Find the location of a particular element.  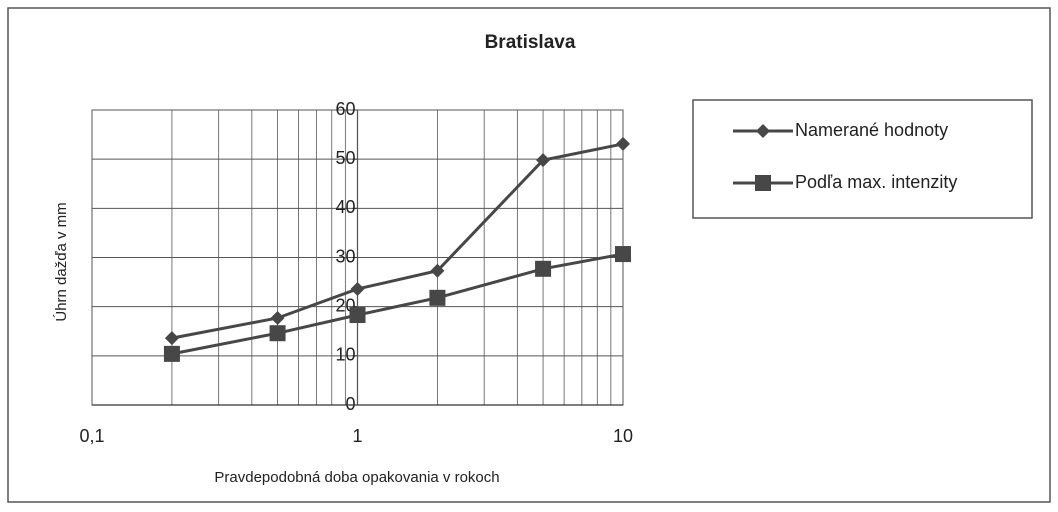

legend-label: Podľa max. intenzity is located at coordinates (876, 182).